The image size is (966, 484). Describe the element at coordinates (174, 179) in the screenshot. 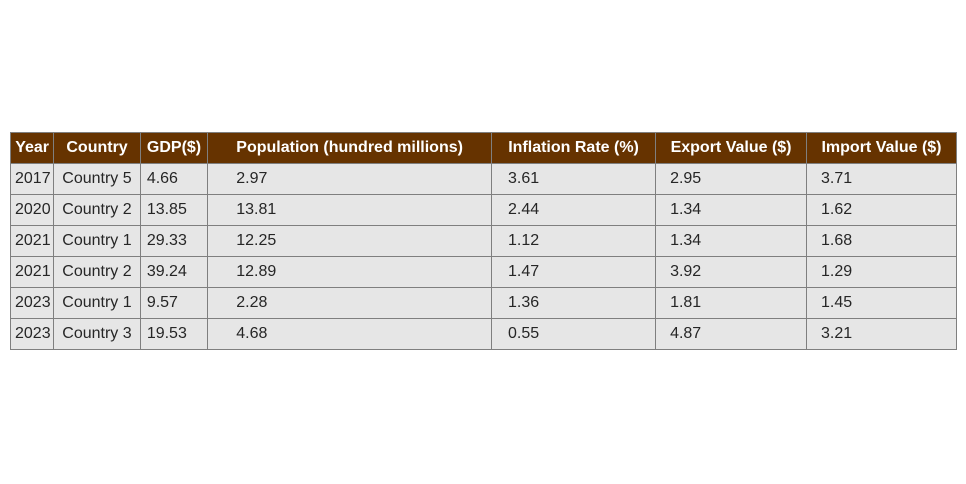

I see `table-cell-gdp: 4.66` at that location.